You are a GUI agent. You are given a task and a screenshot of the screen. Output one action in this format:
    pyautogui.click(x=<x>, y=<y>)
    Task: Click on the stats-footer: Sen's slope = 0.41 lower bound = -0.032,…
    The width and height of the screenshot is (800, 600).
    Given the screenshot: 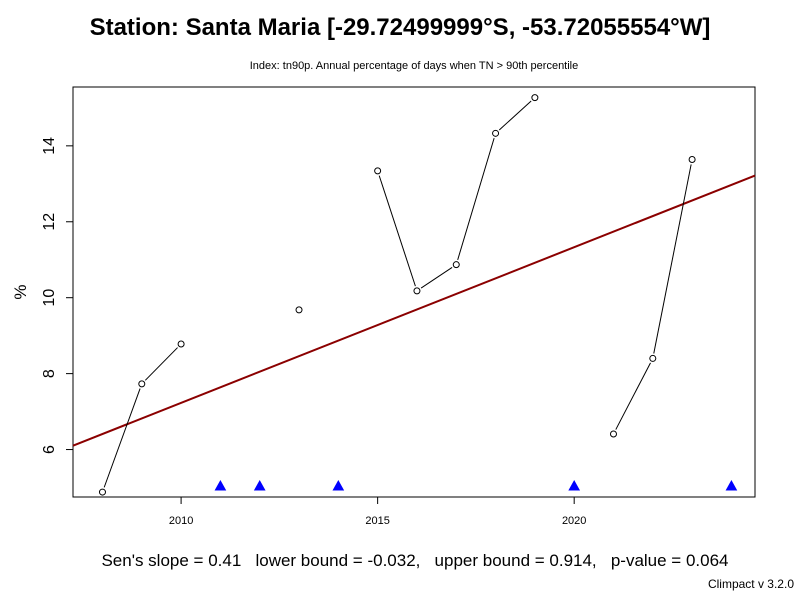 What is the action you would take?
    pyautogui.click(x=415, y=560)
    